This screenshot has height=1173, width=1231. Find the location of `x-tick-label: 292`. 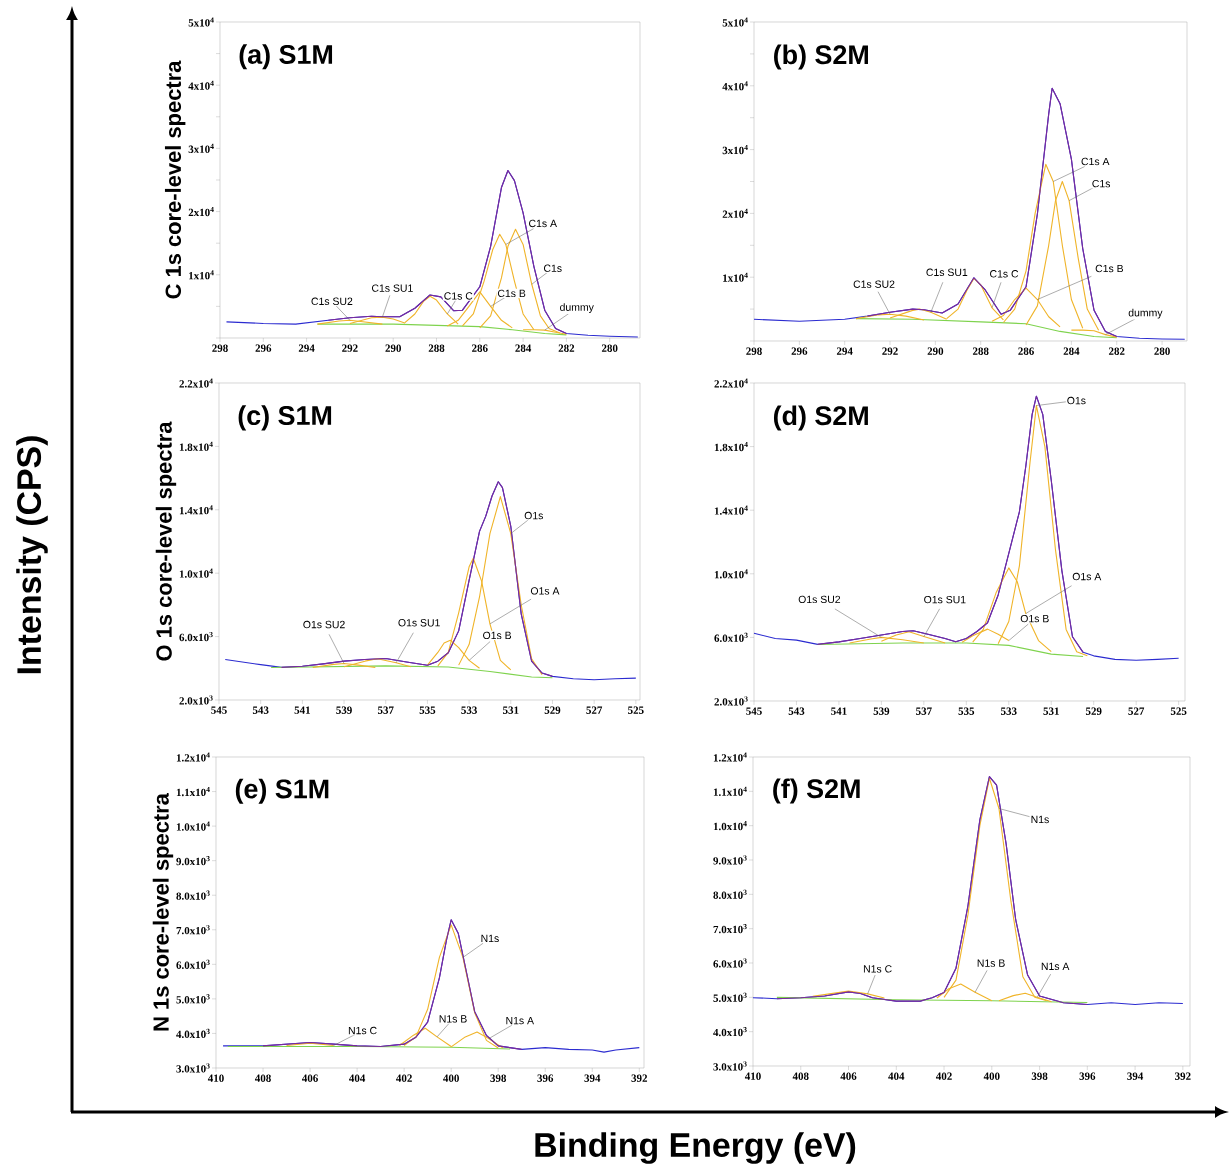

x-tick-label: 292 is located at coordinates (890, 351).